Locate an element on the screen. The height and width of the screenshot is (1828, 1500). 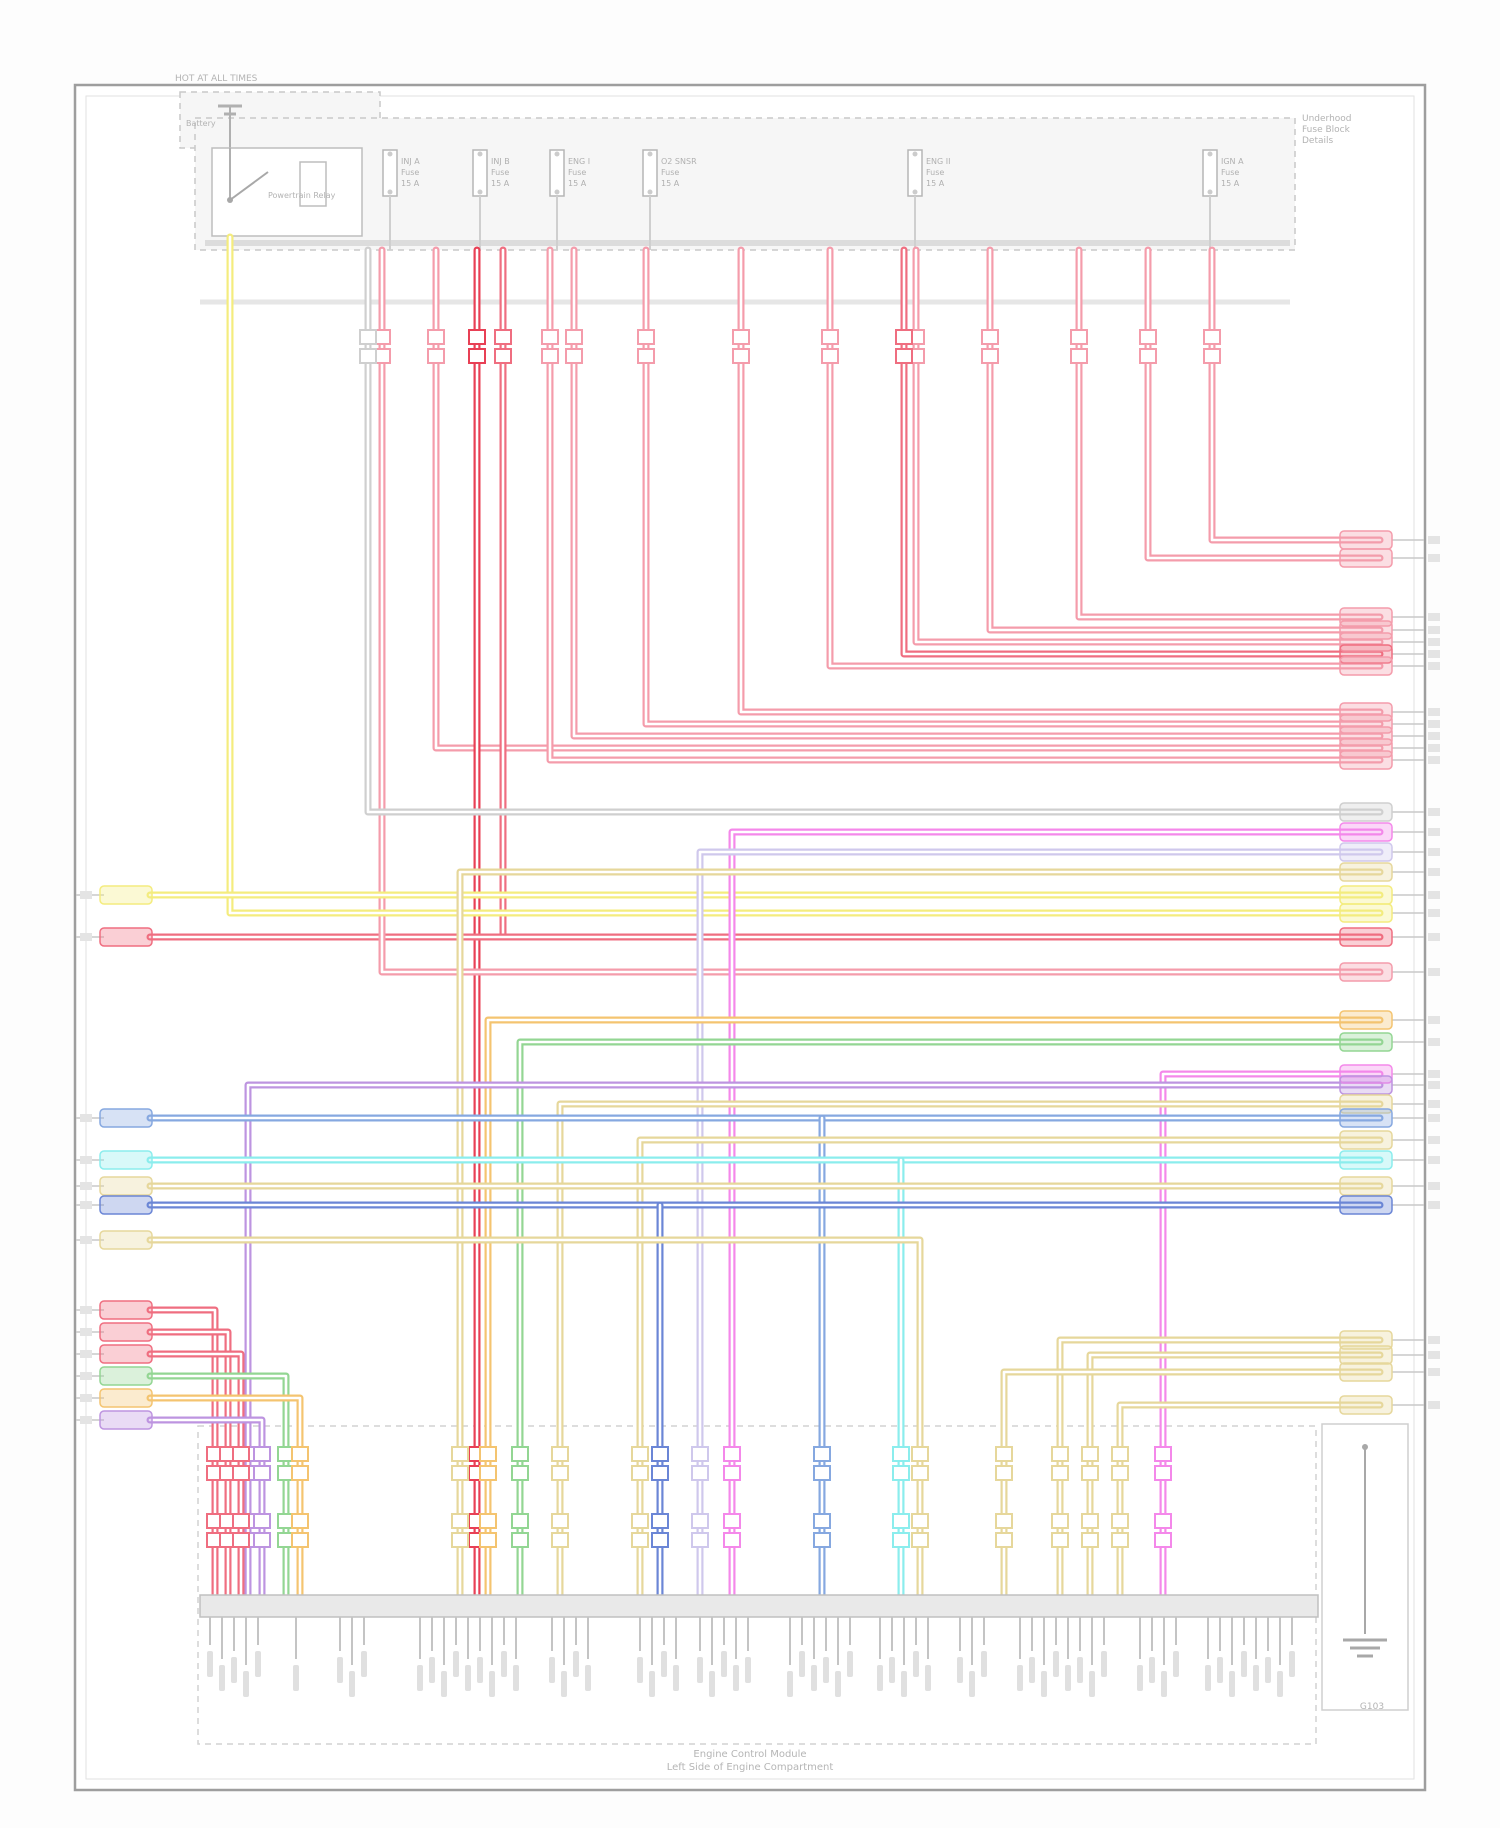
ground-label: G103 is located at coordinates (1372, 1707).